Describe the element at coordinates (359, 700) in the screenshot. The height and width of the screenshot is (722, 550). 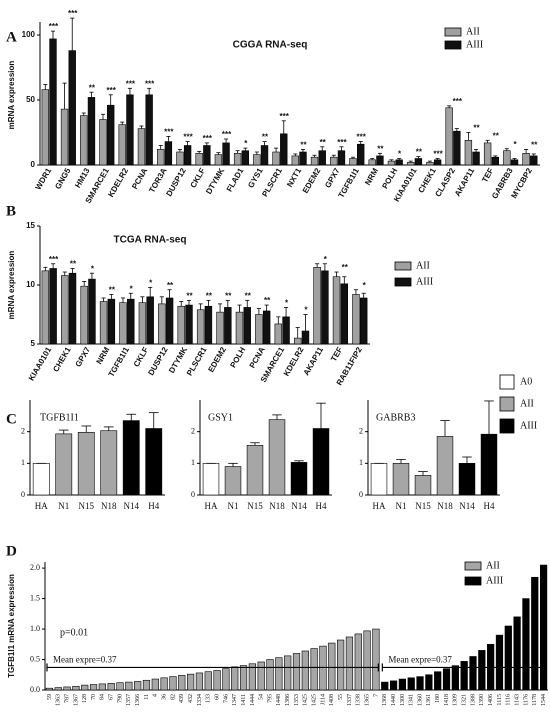
I see `x-tick-label: 1338` at that location.